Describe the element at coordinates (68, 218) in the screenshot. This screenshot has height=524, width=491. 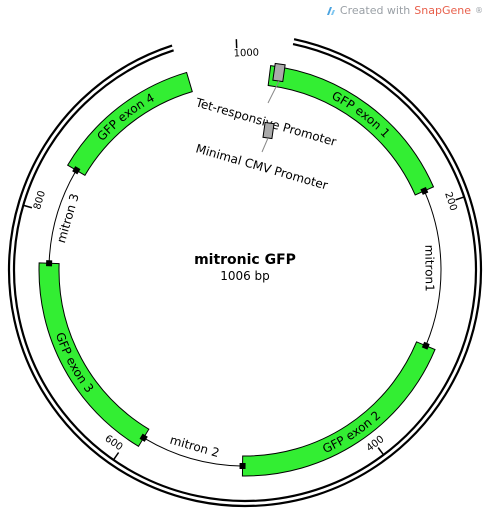
I see `intron-3-label: mitron 3` at that location.